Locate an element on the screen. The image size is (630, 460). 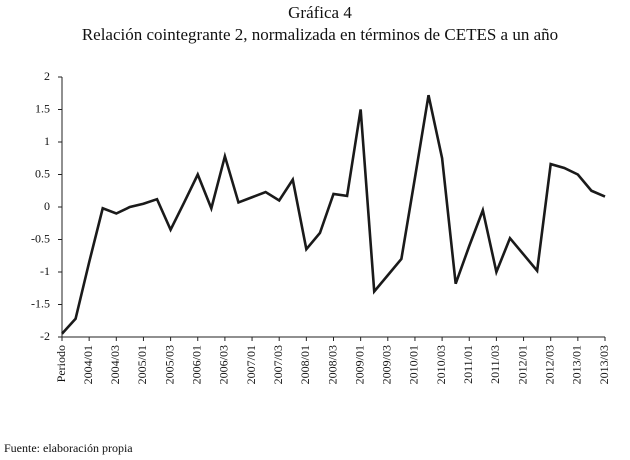
x-tick-label: 2007/03 is located at coordinates (278, 364).